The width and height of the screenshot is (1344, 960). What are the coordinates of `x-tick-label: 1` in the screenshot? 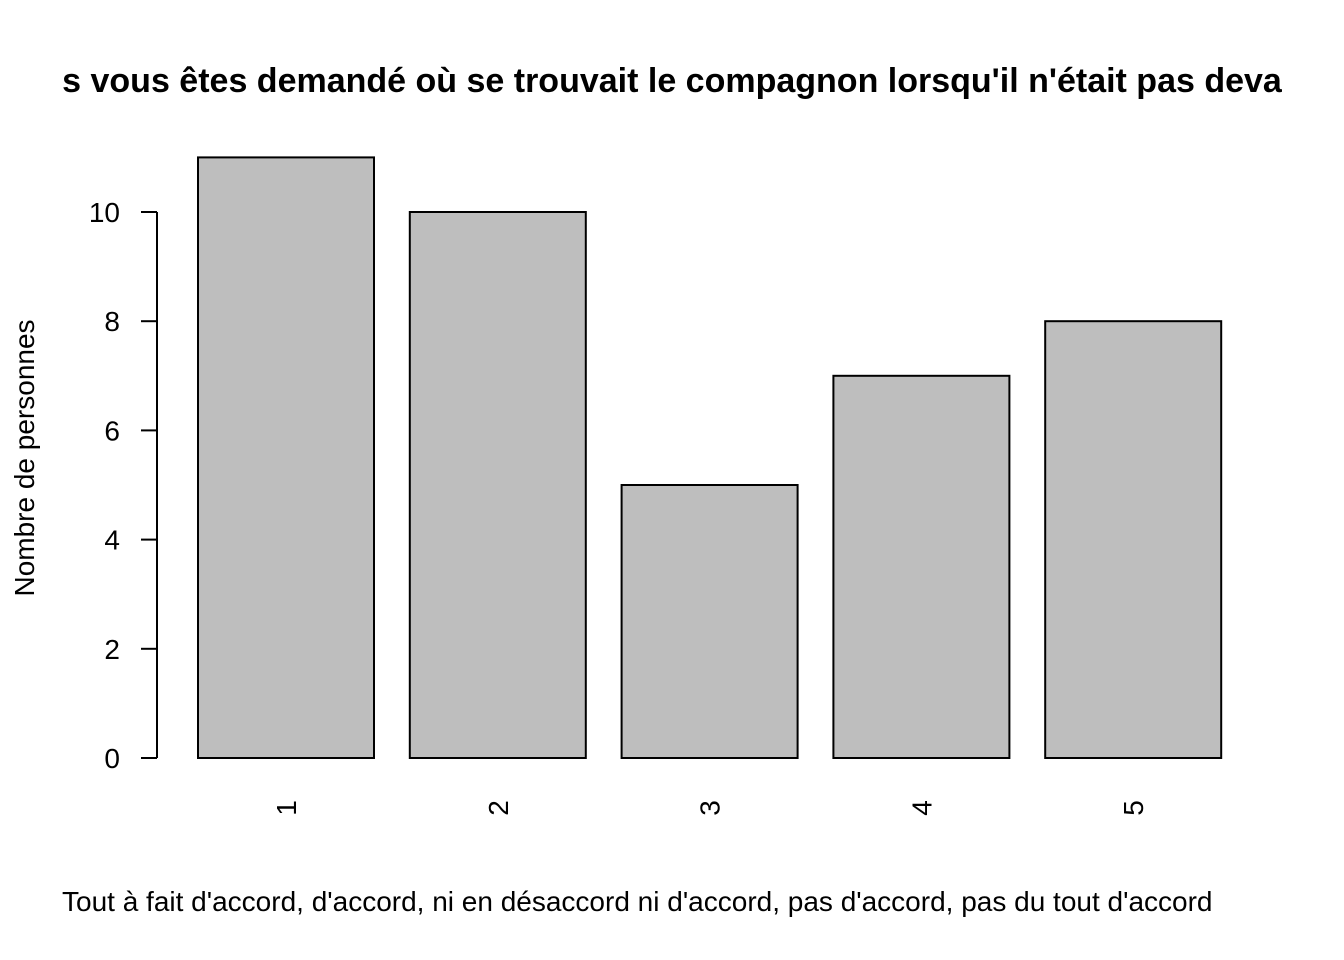 It's located at (286, 808).